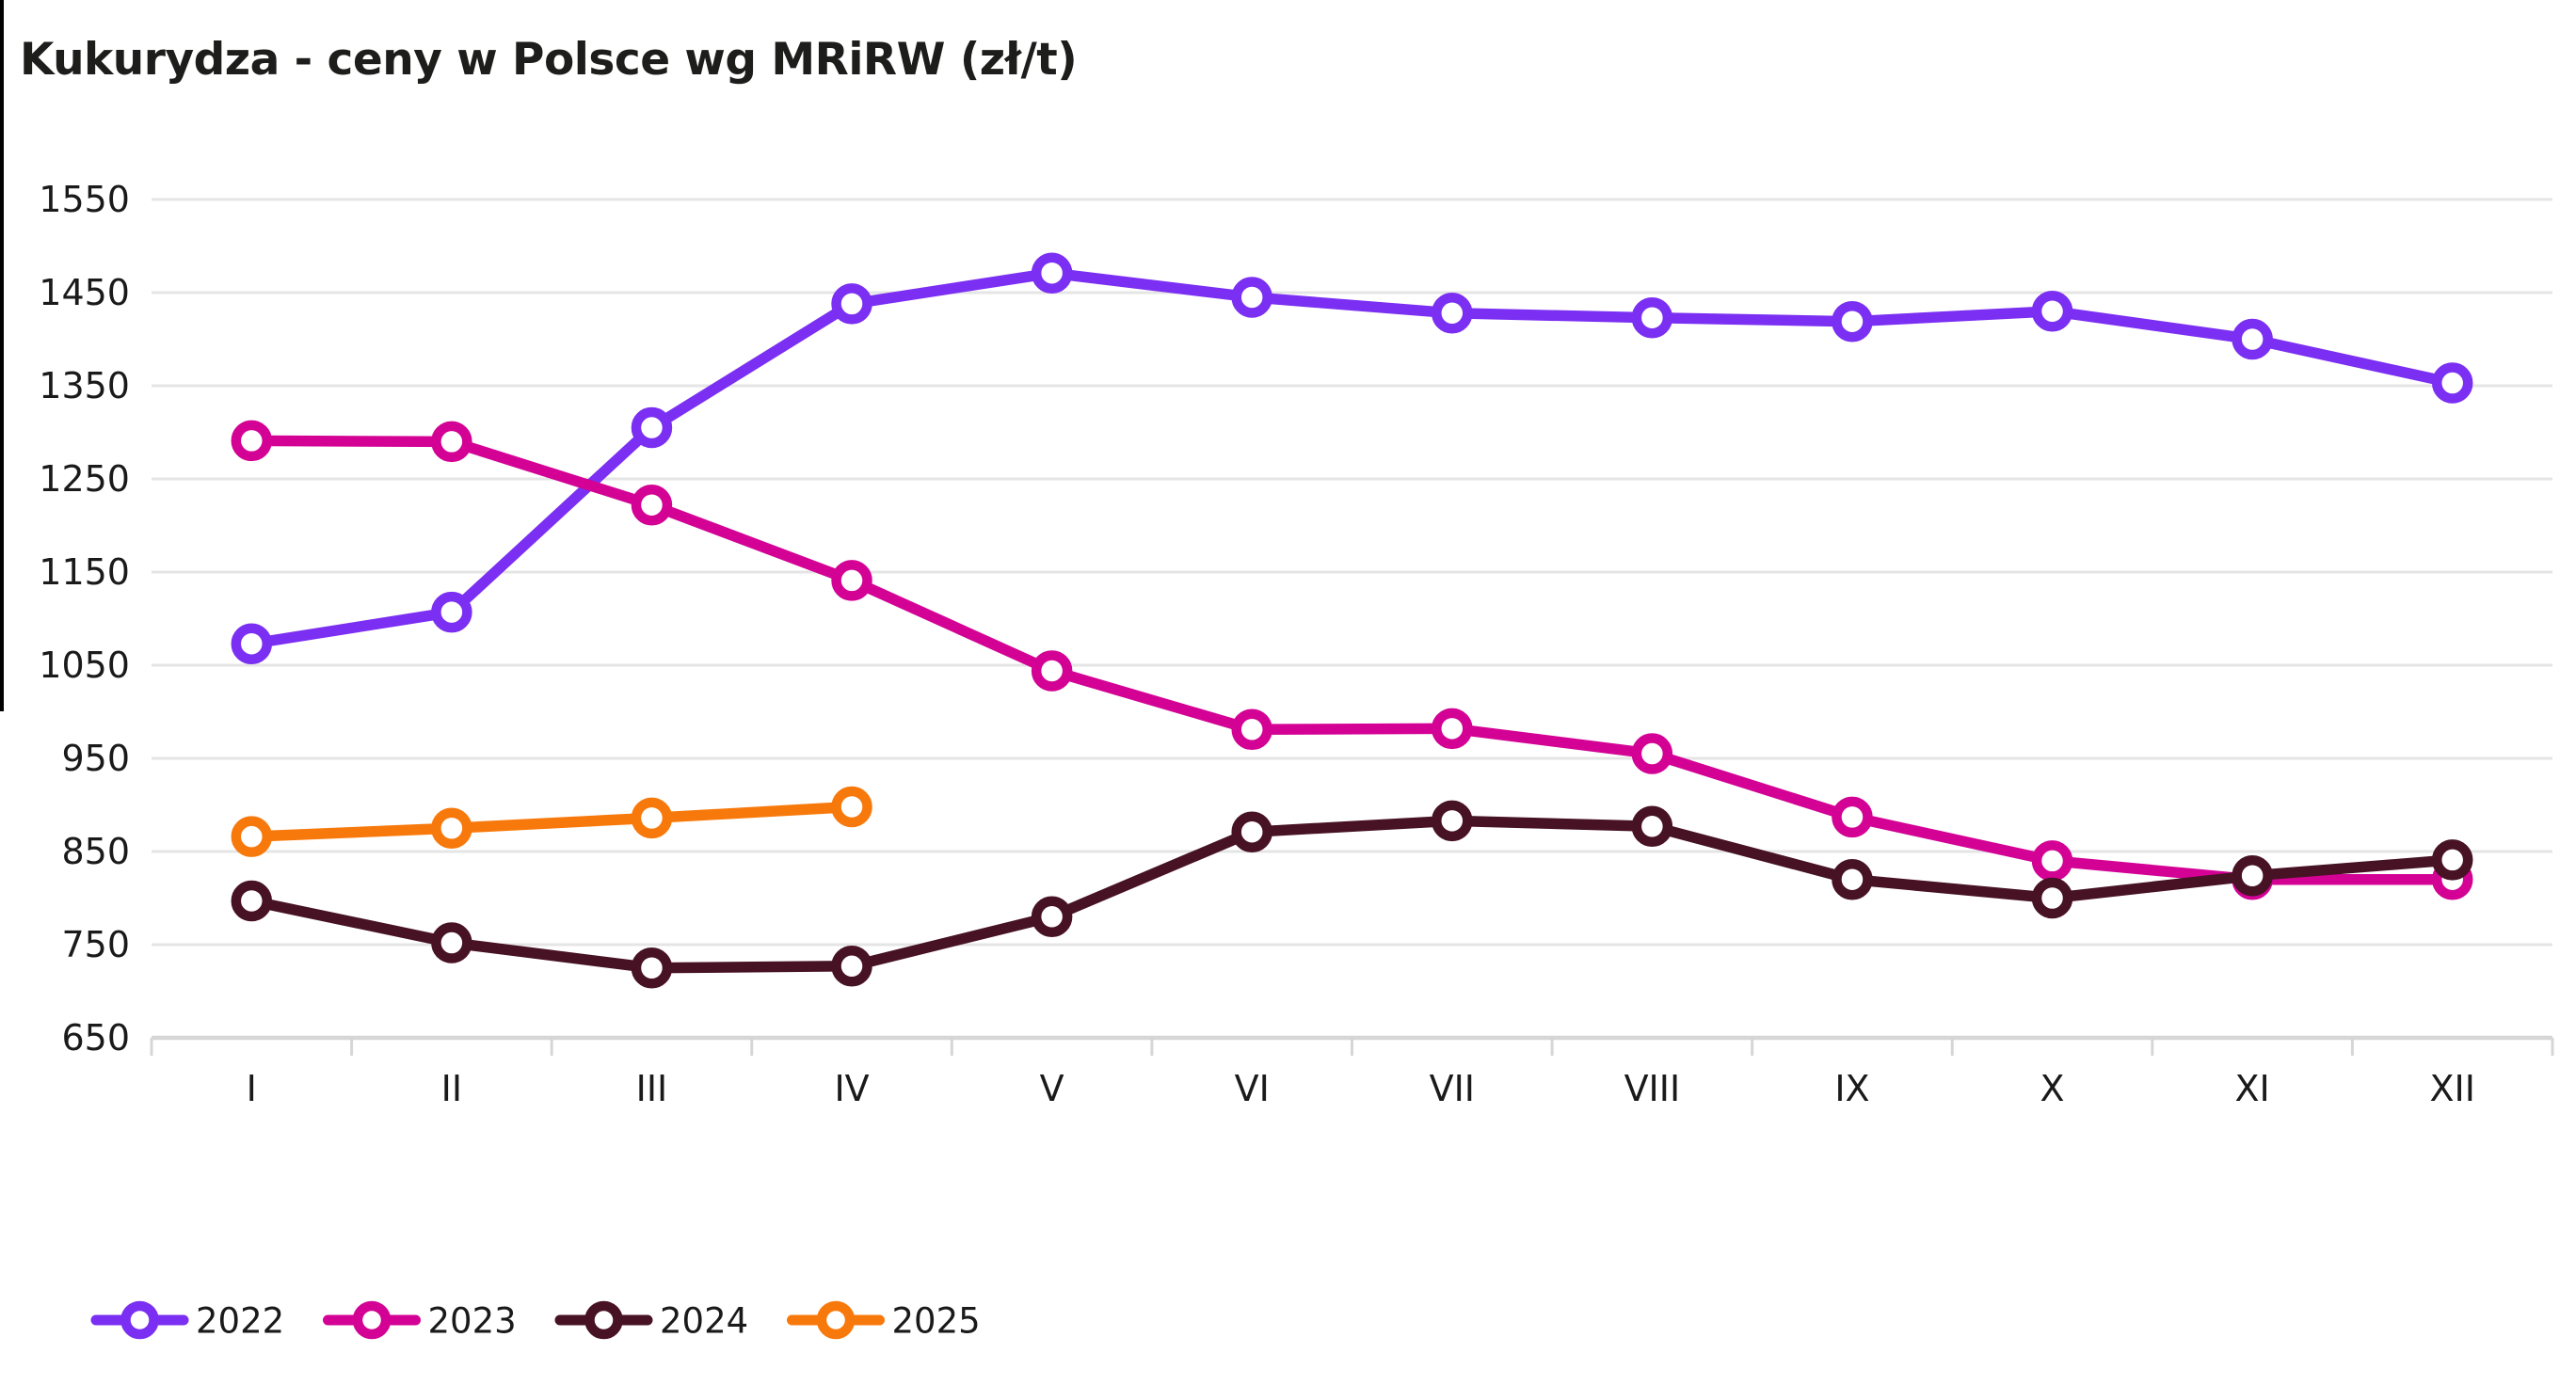  Describe the element at coordinates (95, 1038) in the screenshot. I see `y-axis-label: 650` at that location.